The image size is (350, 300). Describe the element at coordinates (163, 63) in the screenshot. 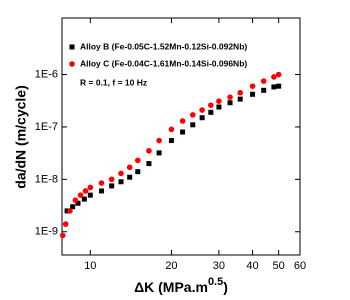

I see `legend-label: Alloy C (Fe-0.04C-1.61Mn-0.14Si-0.096Nb)` at that location.